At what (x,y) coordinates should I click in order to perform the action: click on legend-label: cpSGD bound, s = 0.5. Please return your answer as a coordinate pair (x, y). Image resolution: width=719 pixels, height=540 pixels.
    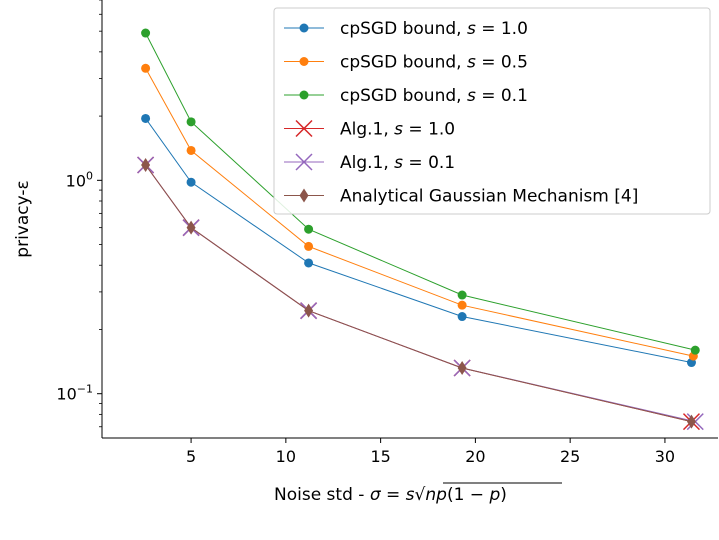
    Looking at the image, I should click on (434, 63).